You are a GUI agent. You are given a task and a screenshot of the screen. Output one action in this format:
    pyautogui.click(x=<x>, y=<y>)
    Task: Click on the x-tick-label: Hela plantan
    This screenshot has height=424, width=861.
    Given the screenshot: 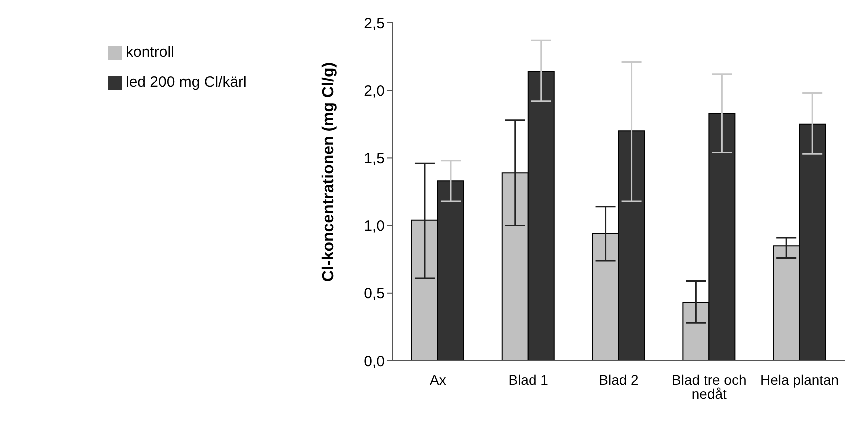 What is the action you would take?
    pyautogui.click(x=800, y=380)
    